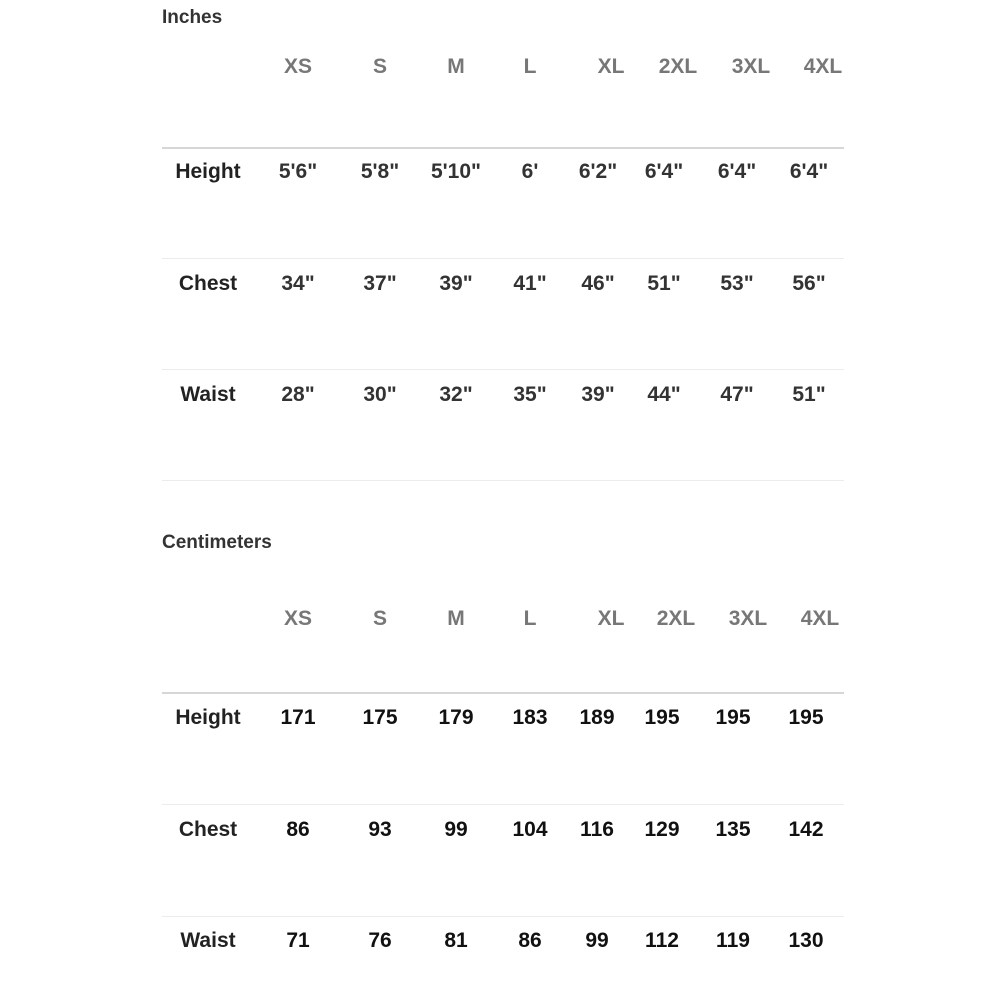  What do you see at coordinates (530, 171) in the screenshot?
I see `measurement-cell: 6'` at bounding box center [530, 171].